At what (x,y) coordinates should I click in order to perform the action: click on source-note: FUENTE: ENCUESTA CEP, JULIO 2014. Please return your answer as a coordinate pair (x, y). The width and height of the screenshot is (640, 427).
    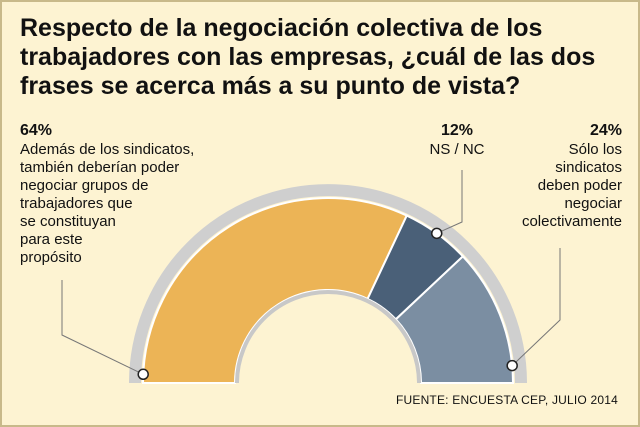
    Looking at the image, I should click on (506, 400).